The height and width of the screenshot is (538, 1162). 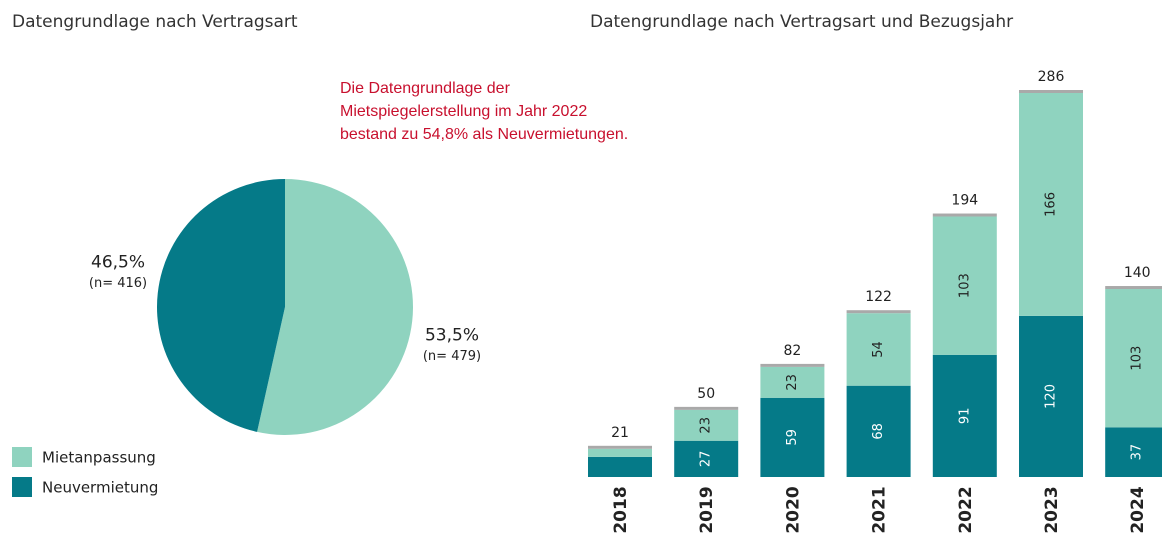 I want to click on x-tick-label: 2024, so click(x=1138, y=509).